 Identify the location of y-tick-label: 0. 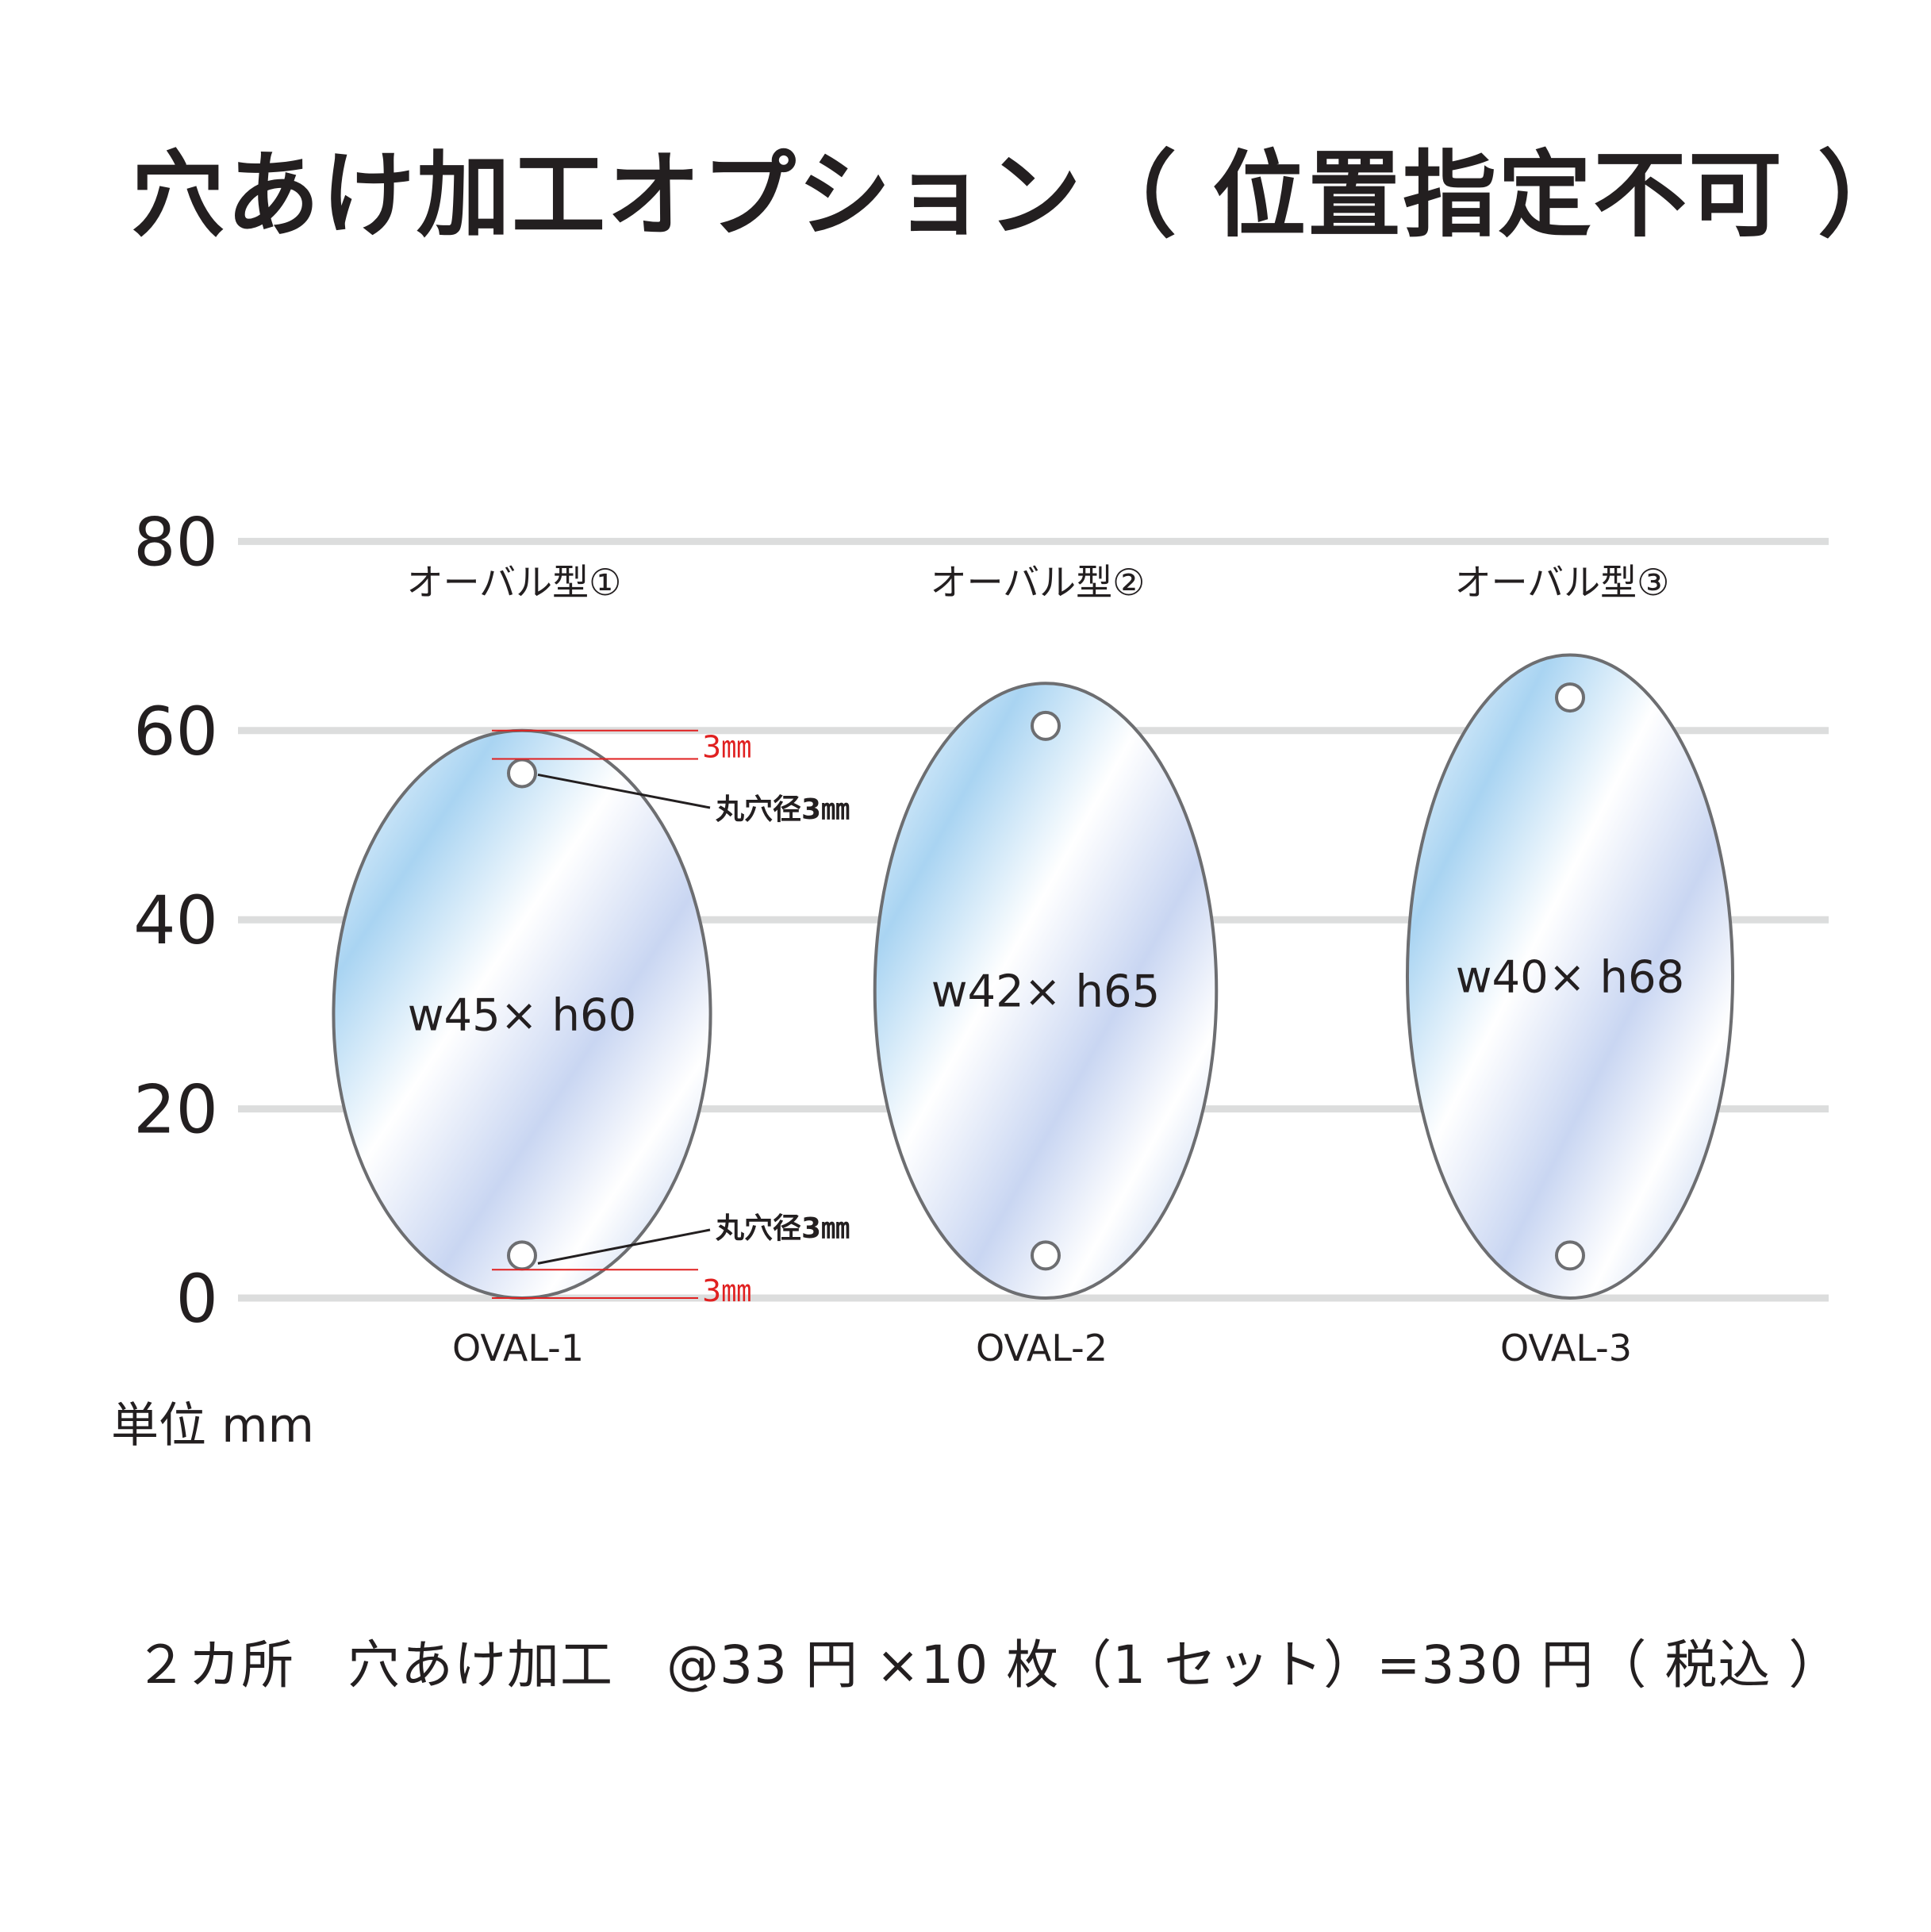
(197, 1299).